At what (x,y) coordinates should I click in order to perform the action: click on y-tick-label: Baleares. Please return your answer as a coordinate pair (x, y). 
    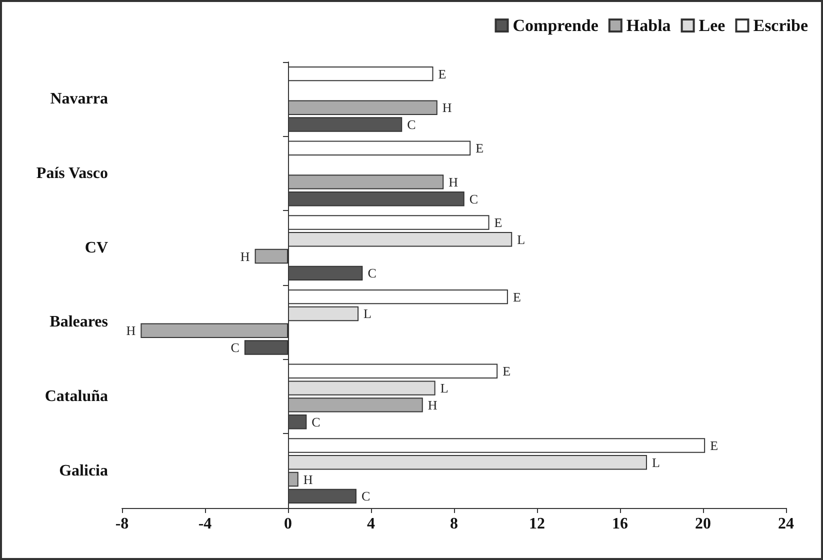
    Looking at the image, I should click on (79, 322).